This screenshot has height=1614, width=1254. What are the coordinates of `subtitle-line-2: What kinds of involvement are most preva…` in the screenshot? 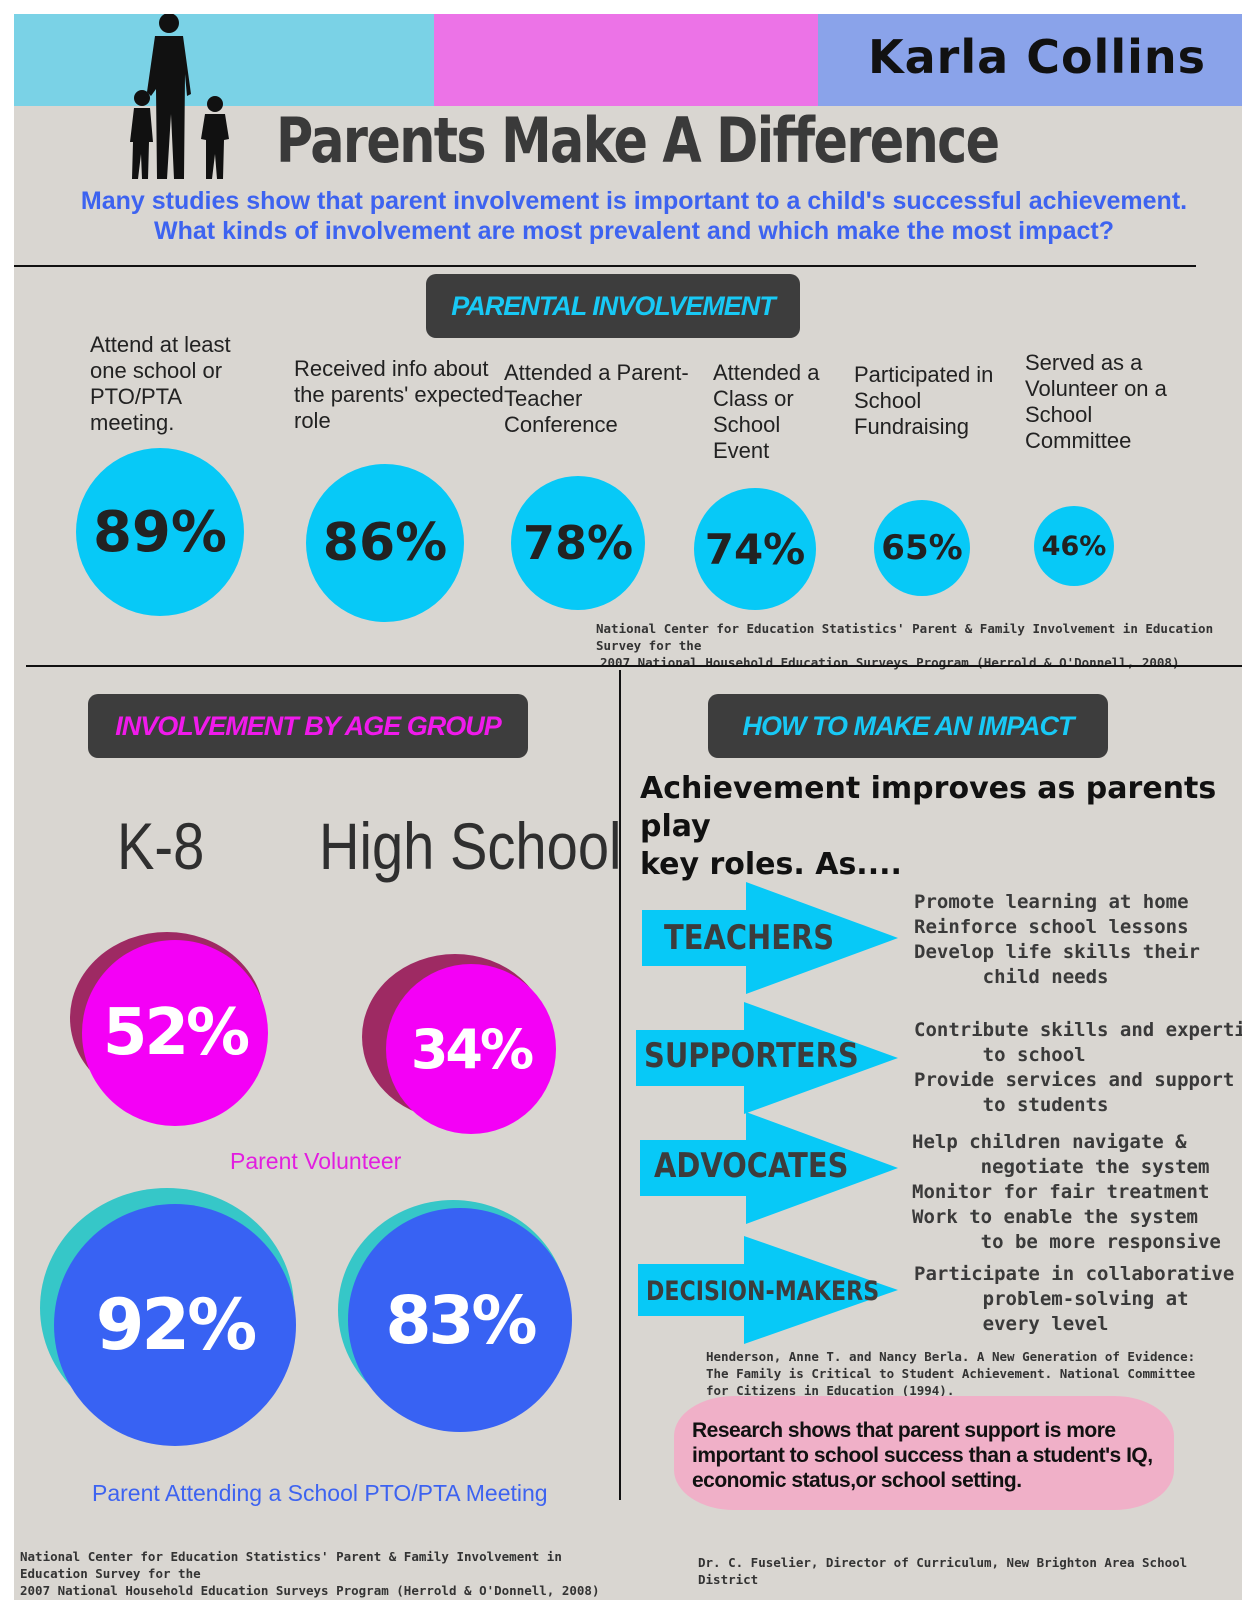 It's located at (634, 231).